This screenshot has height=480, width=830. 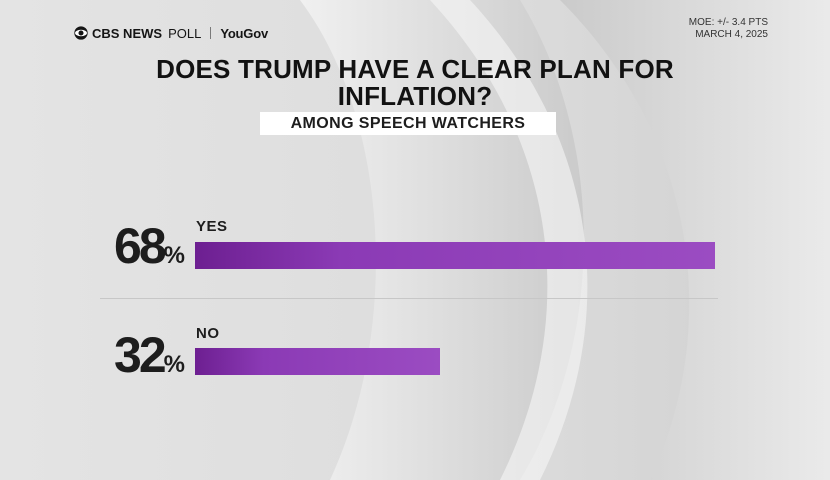 I want to click on no-value-label: 32, so click(x=140, y=355).